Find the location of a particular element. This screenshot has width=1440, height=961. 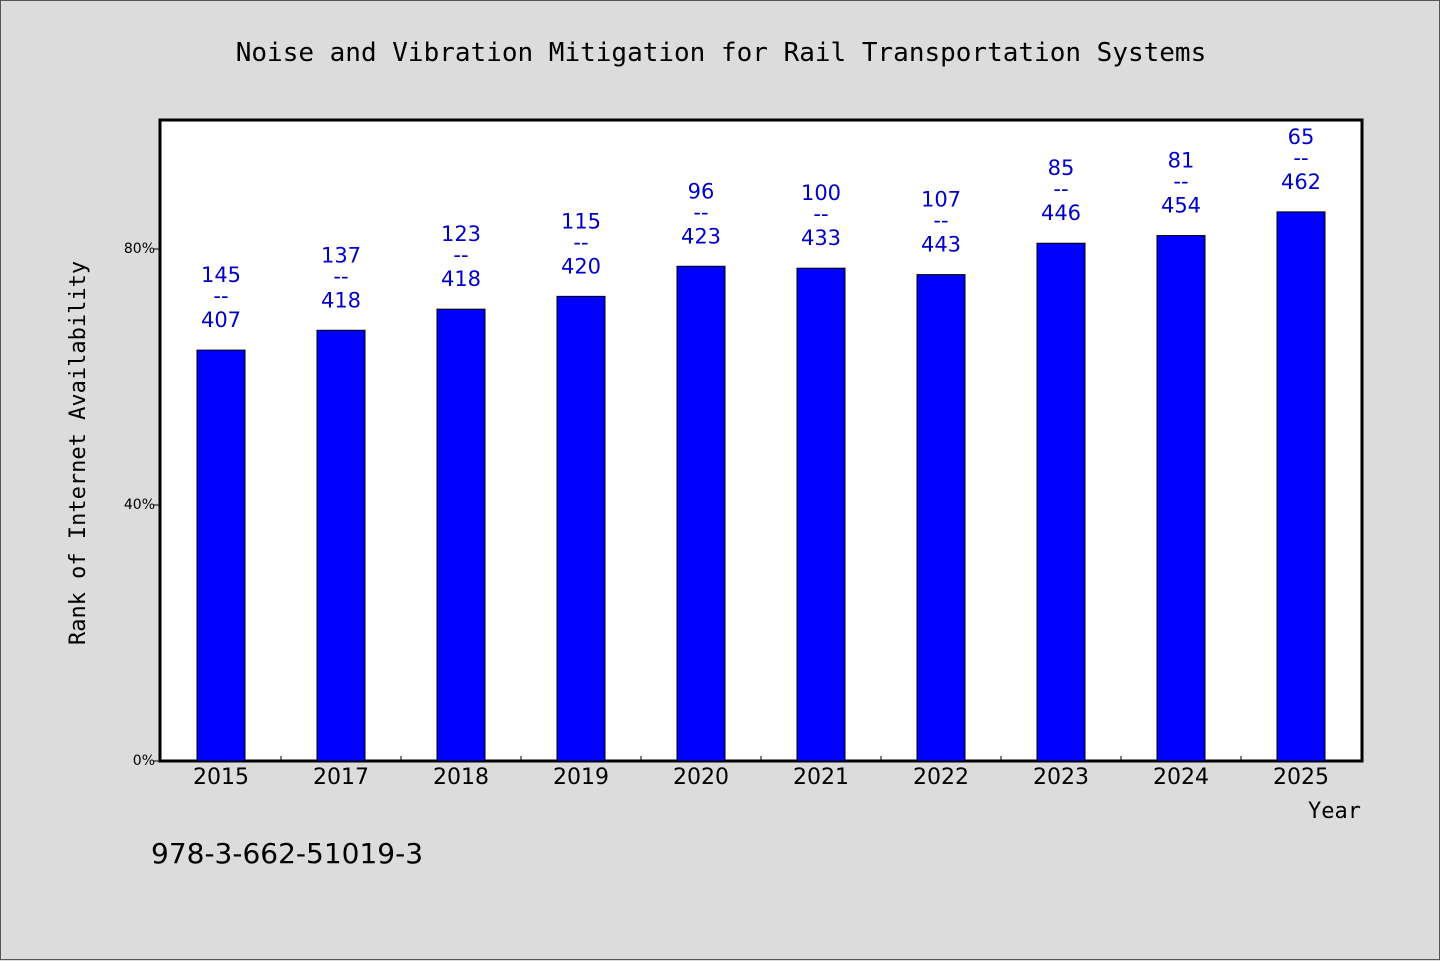

x-tick-label-2021: 2021 is located at coordinates (821, 777).